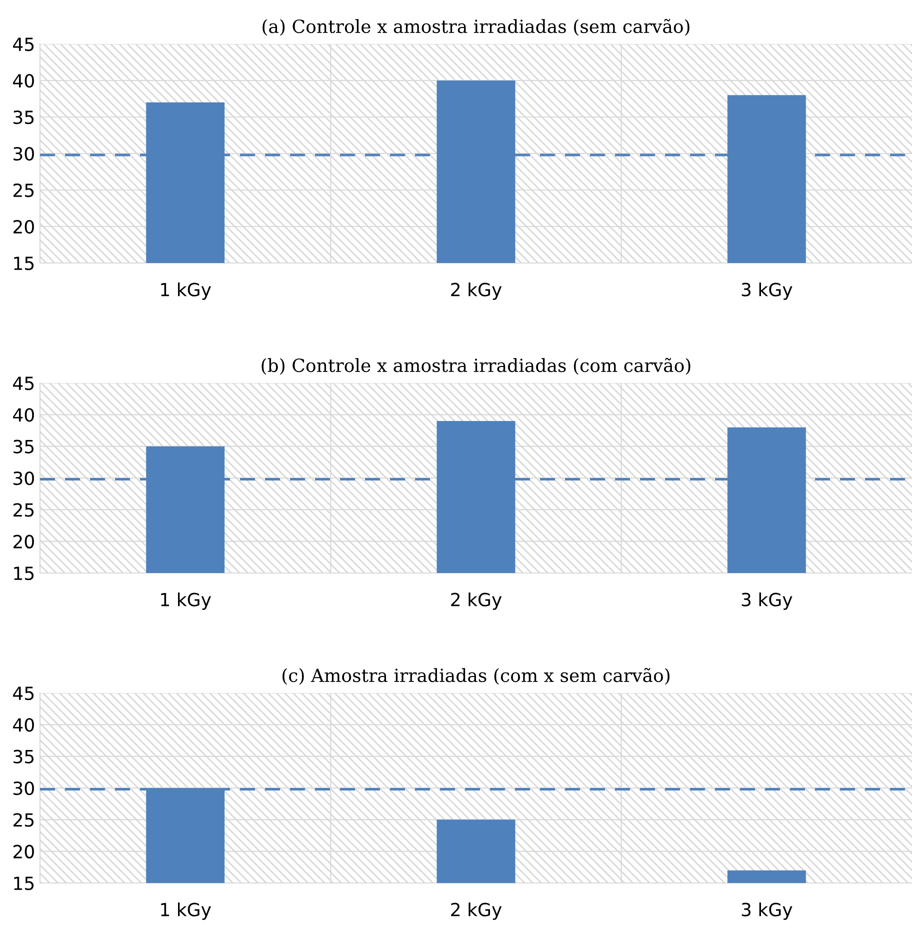  What do you see at coordinates (476, 366) in the screenshot?
I see `chart-title: (b) Controle x amostra irradiadas (com carvão)` at bounding box center [476, 366].